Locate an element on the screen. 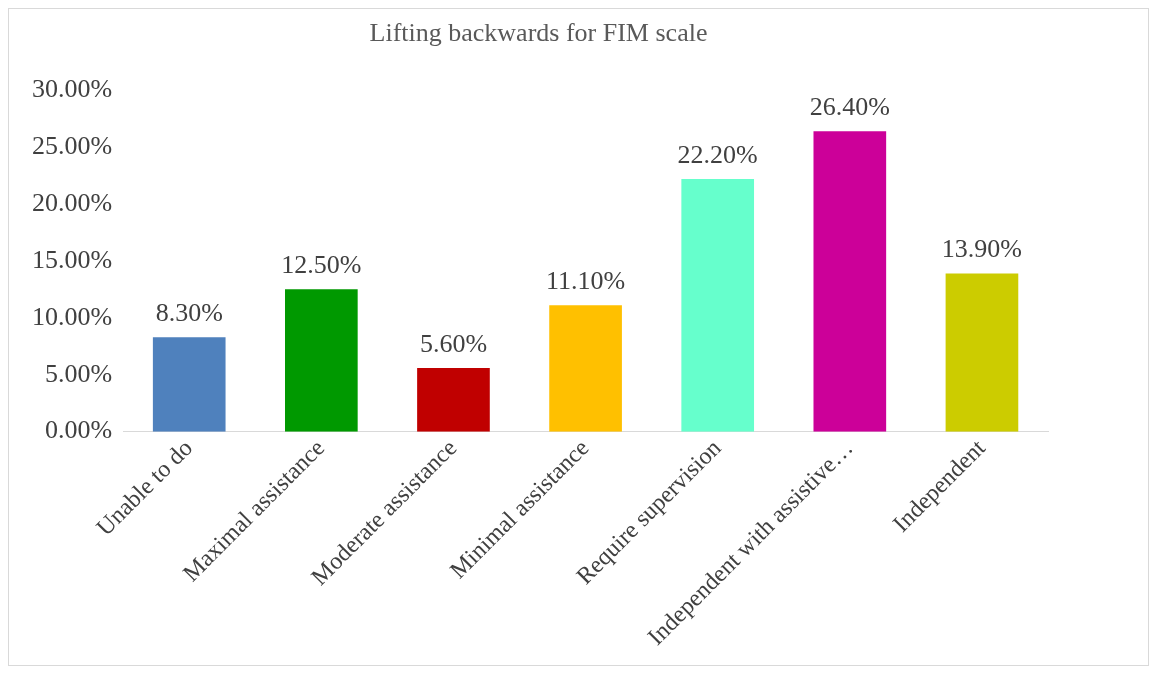 The width and height of the screenshot is (1157, 674). data-label: 11.10% is located at coordinates (585, 281).